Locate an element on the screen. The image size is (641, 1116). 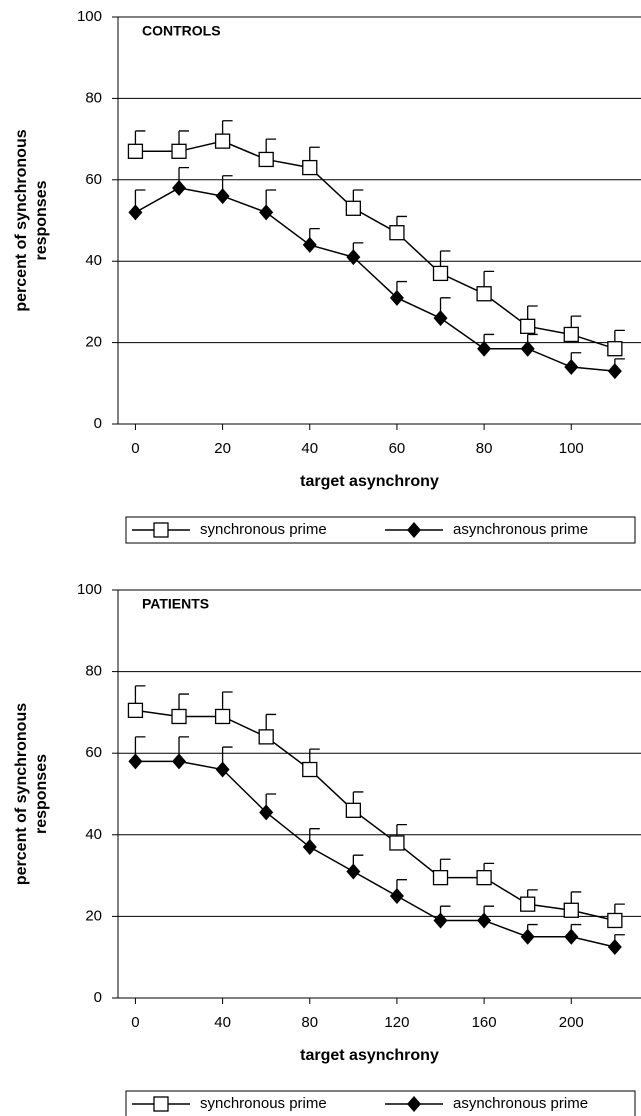
x-tick-label: 160 is located at coordinates (484, 1022).